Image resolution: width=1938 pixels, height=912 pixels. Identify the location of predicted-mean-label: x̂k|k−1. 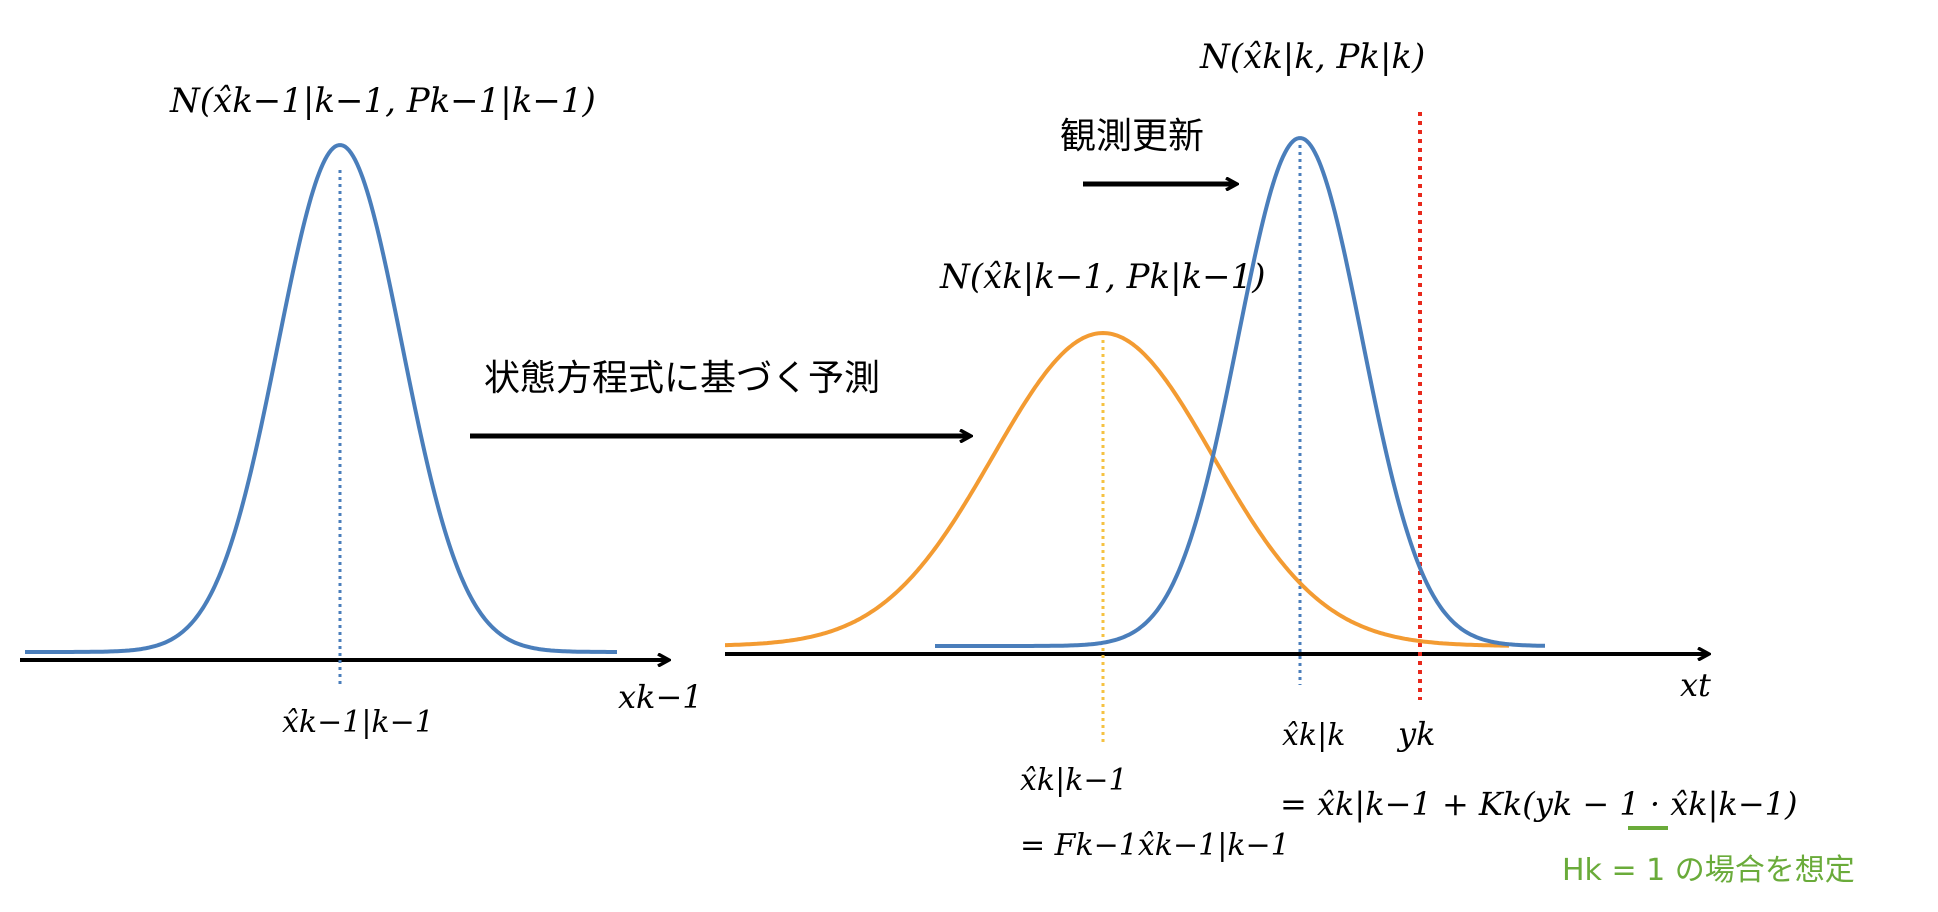
(1074, 780).